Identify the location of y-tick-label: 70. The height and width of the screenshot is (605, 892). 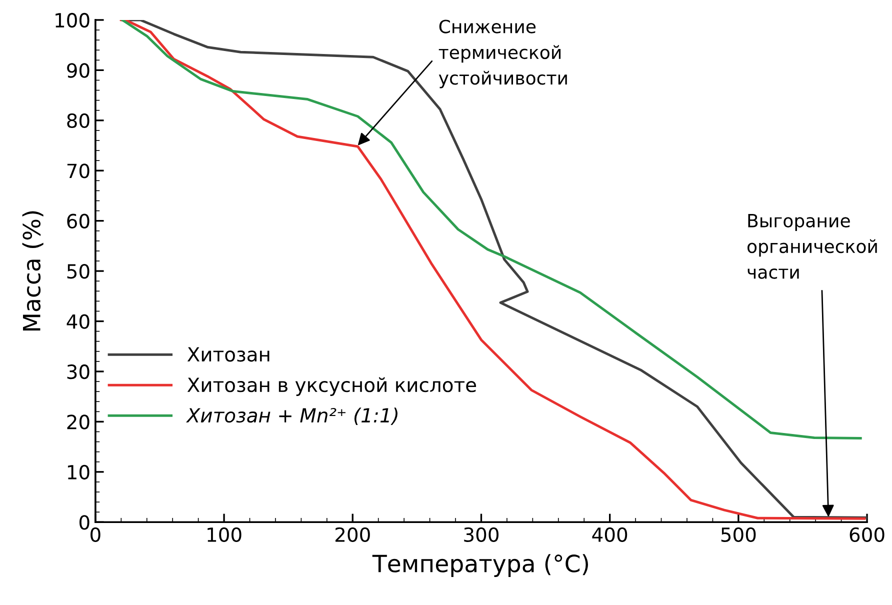
(78, 171).